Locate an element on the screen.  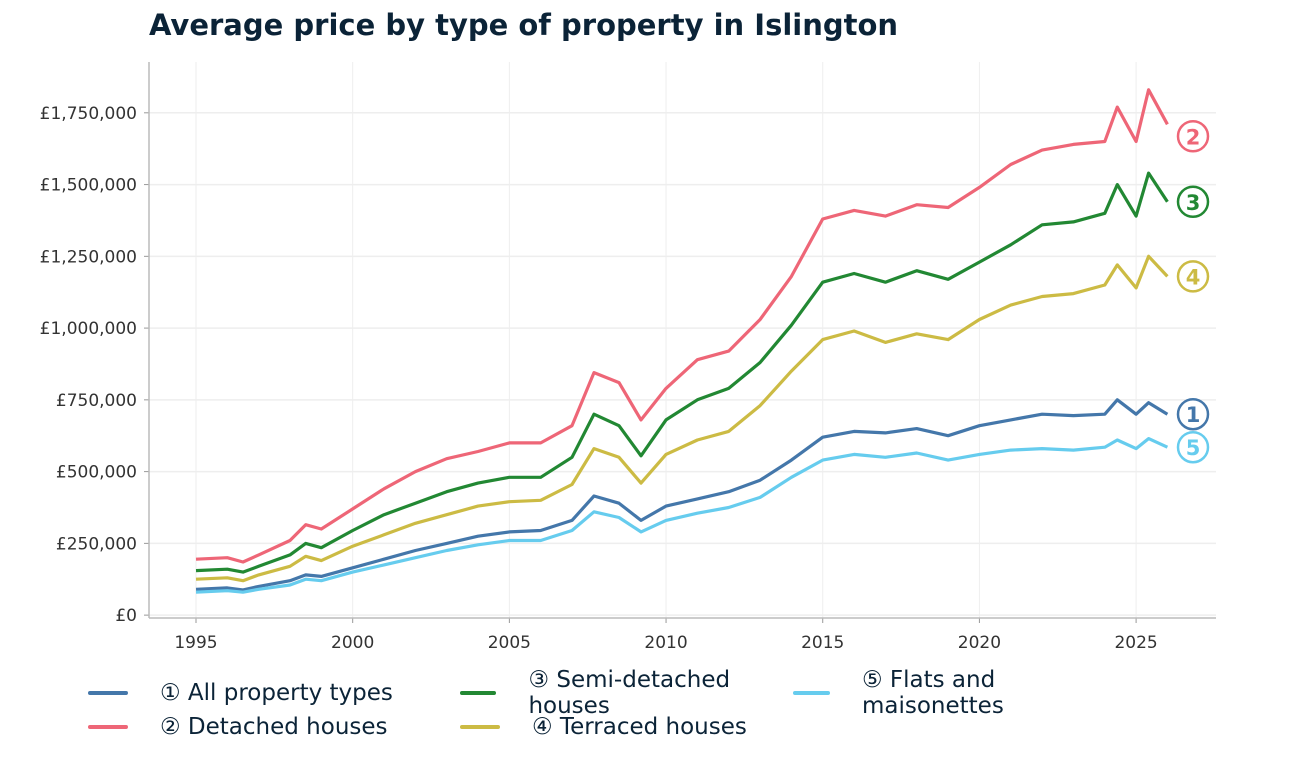
end-label: 1 is located at coordinates (1193, 415).